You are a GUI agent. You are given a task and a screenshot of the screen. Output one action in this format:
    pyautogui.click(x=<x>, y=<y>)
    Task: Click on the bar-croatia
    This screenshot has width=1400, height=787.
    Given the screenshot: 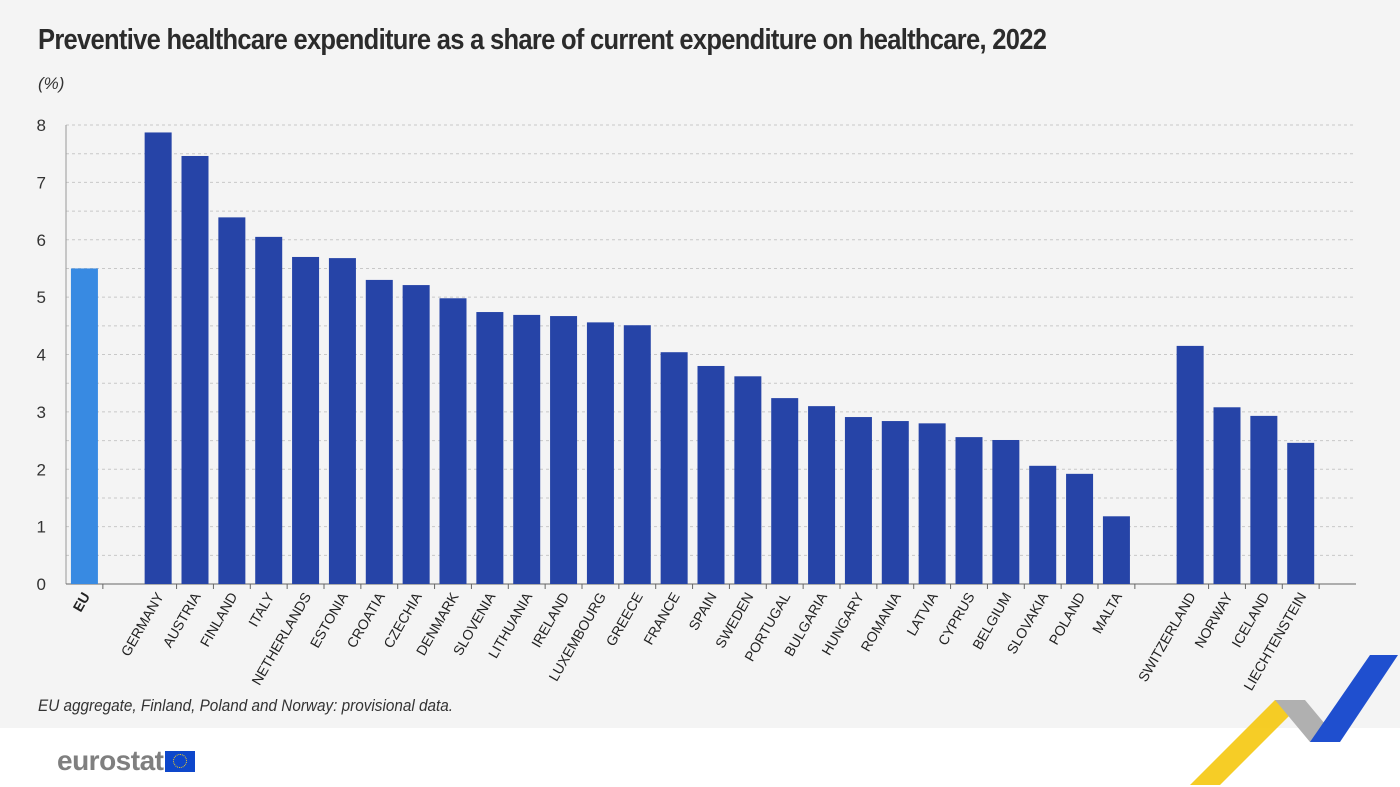 What is the action you would take?
    pyautogui.click(x=379, y=431)
    